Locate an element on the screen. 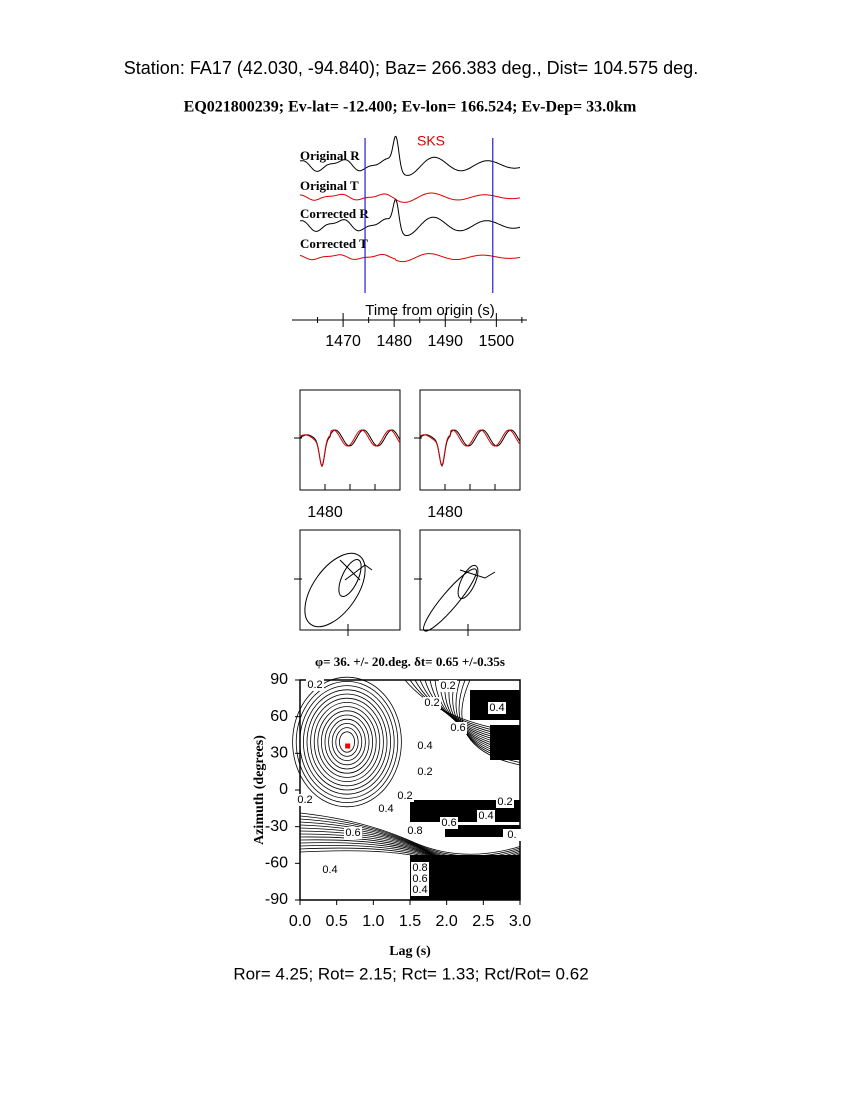 Image resolution: width=850 pixels, height=1100 pixels. particle-motion is located at coordinates (400, 592).